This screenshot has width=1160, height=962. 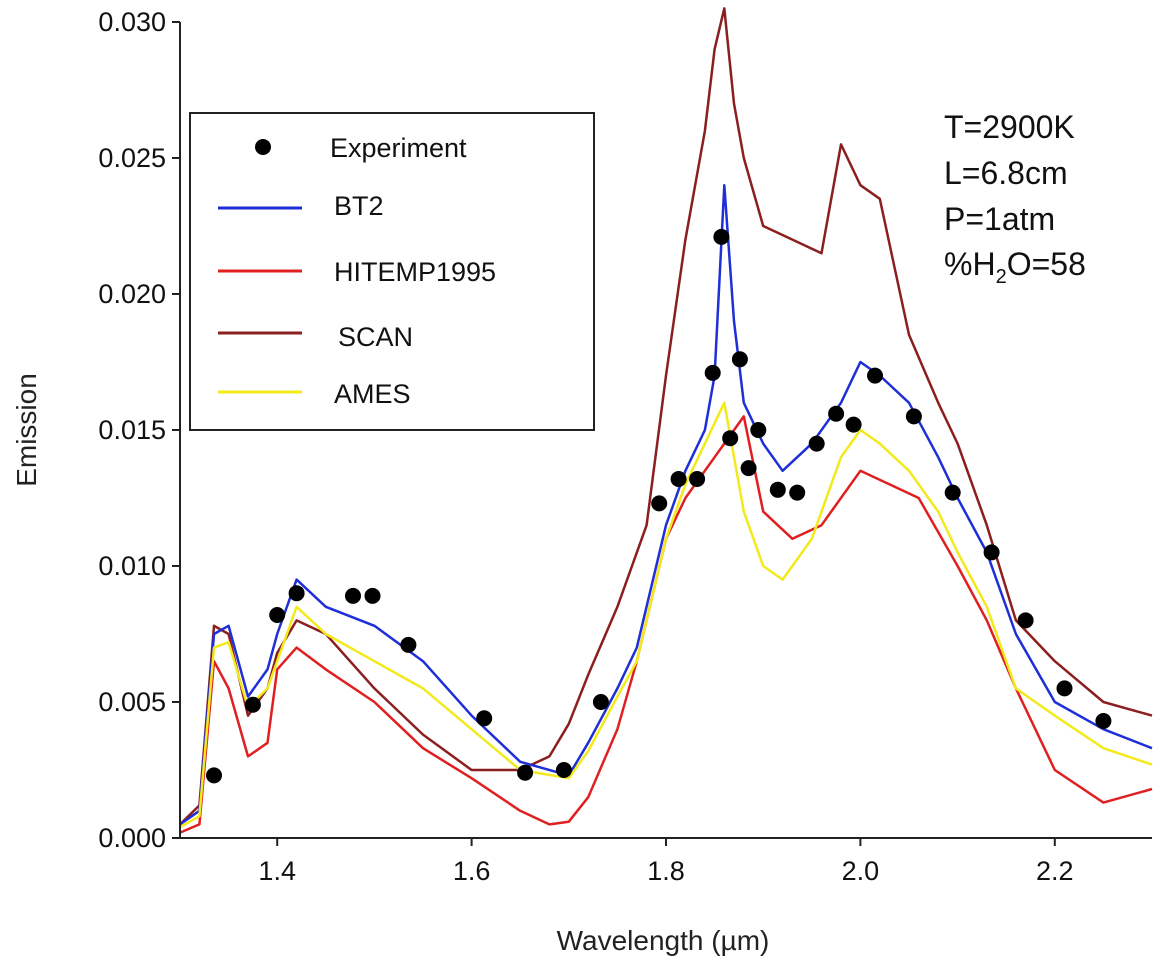 What do you see at coordinates (372, 394) in the screenshot?
I see `legend-label-ames: AMES` at bounding box center [372, 394].